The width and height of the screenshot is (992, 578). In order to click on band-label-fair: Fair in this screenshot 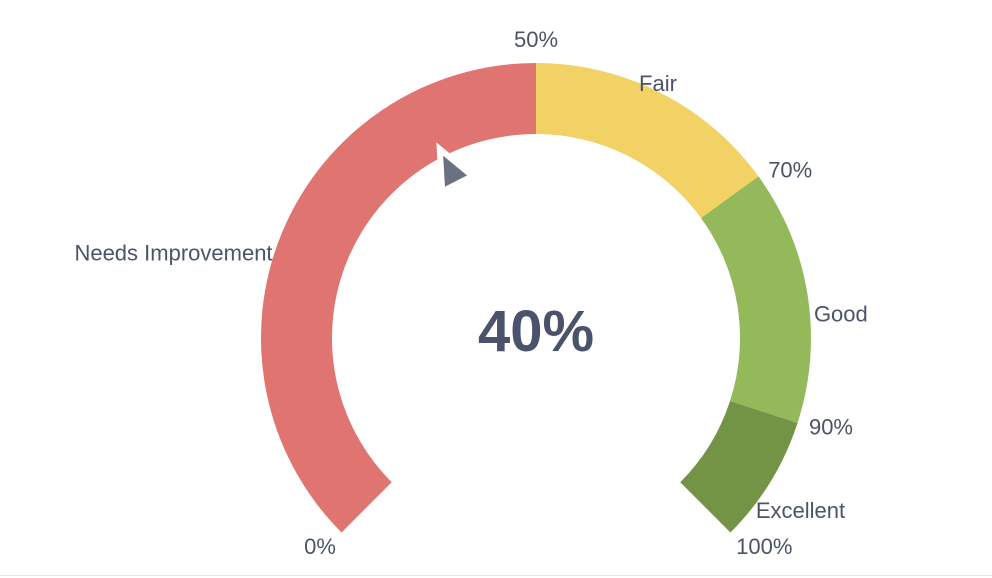, I will do `click(658, 83)`.